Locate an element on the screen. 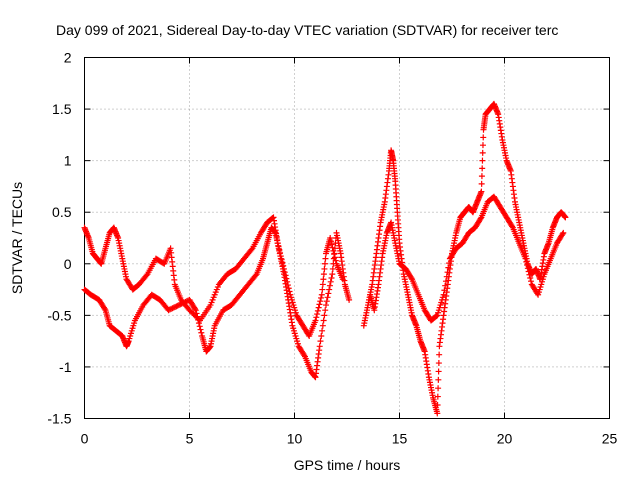 The width and height of the screenshot is (640, 480). series-track-a is located at coordinates (217, 302).